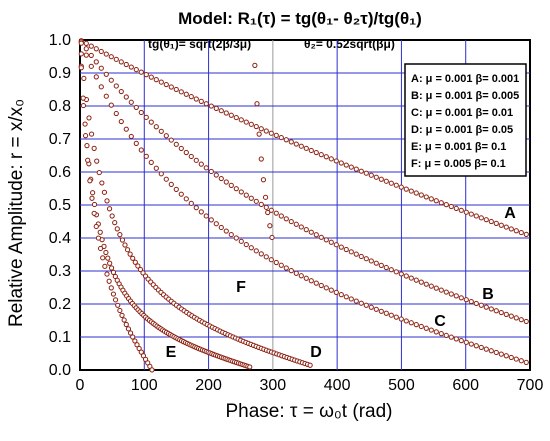 Image resolution: width=550 pixels, height=441 pixels. What do you see at coordinates (337, 385) in the screenshot?
I see `x-tick-label: 400` at bounding box center [337, 385].